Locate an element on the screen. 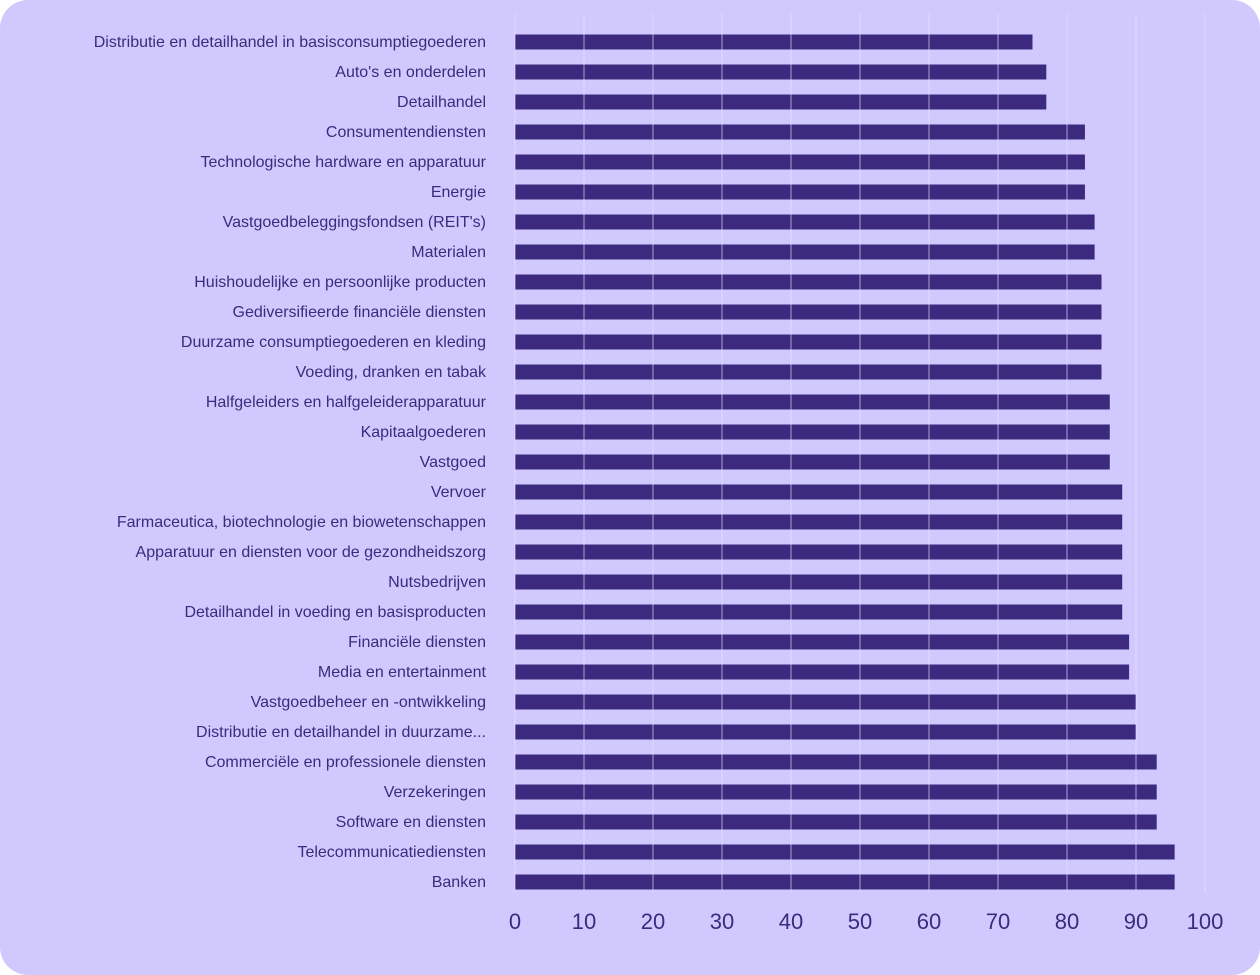  category-label: Software en diensten is located at coordinates (411, 822).